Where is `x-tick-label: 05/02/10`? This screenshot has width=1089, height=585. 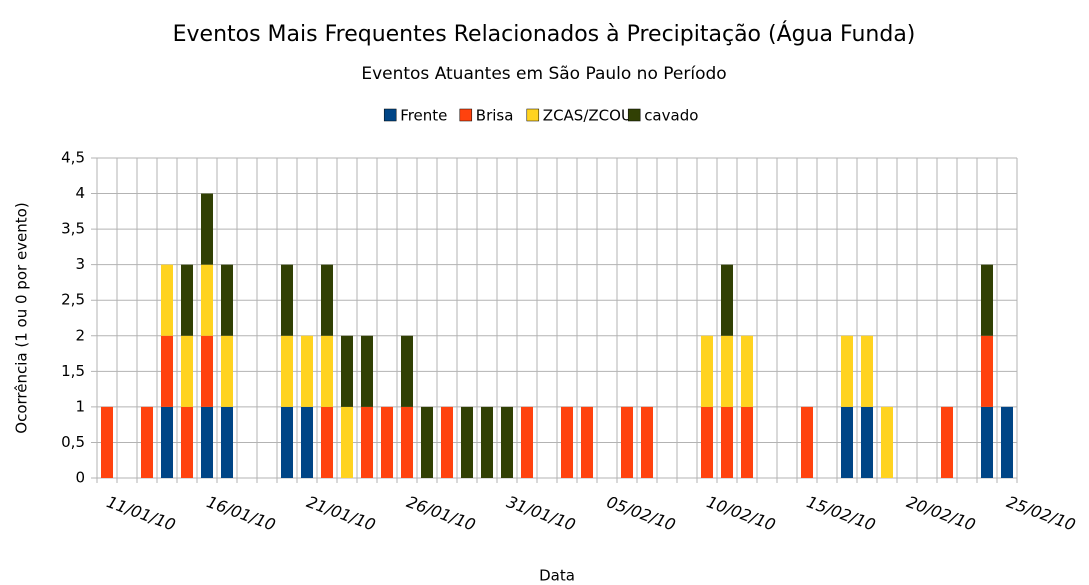
x-tick-label: 05/02/10 is located at coordinates (641, 513).